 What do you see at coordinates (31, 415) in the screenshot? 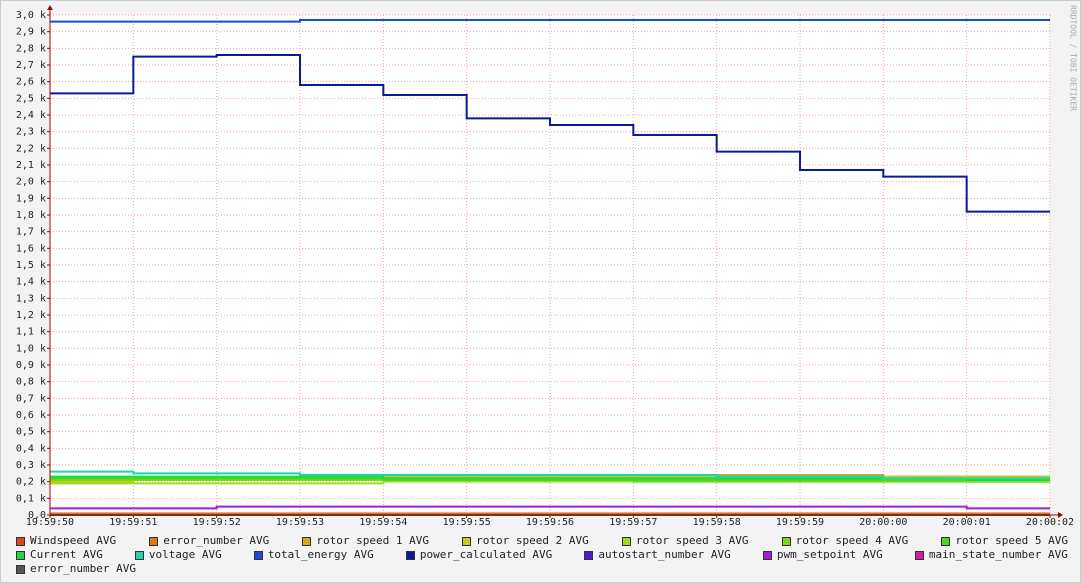
I see `y-tick-label: 0,6 k` at bounding box center [31, 415].